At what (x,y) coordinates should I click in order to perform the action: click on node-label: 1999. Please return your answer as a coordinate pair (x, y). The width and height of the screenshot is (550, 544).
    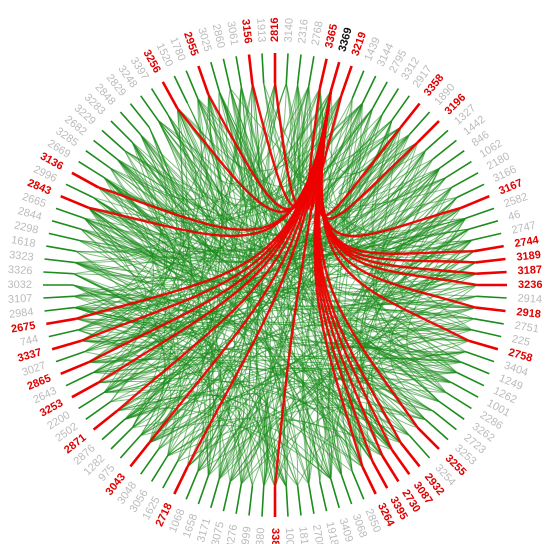
    Looking at the image, I should click on (246, 535).